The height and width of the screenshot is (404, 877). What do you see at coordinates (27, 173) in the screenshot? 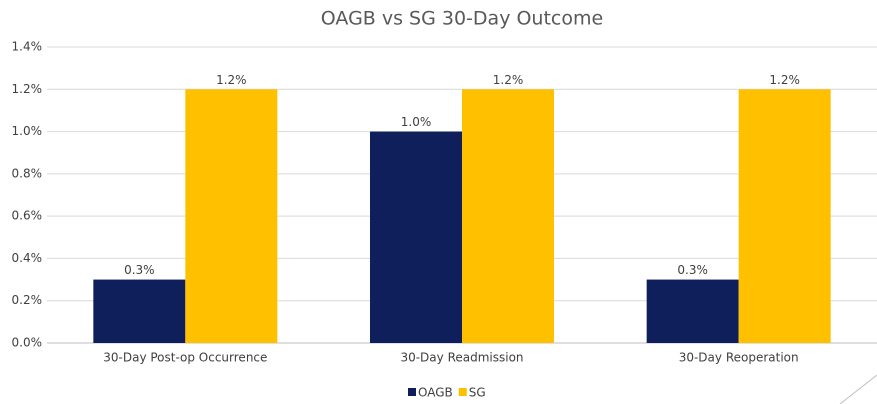
I see `y-tick-label: 0.8%` at bounding box center [27, 173].